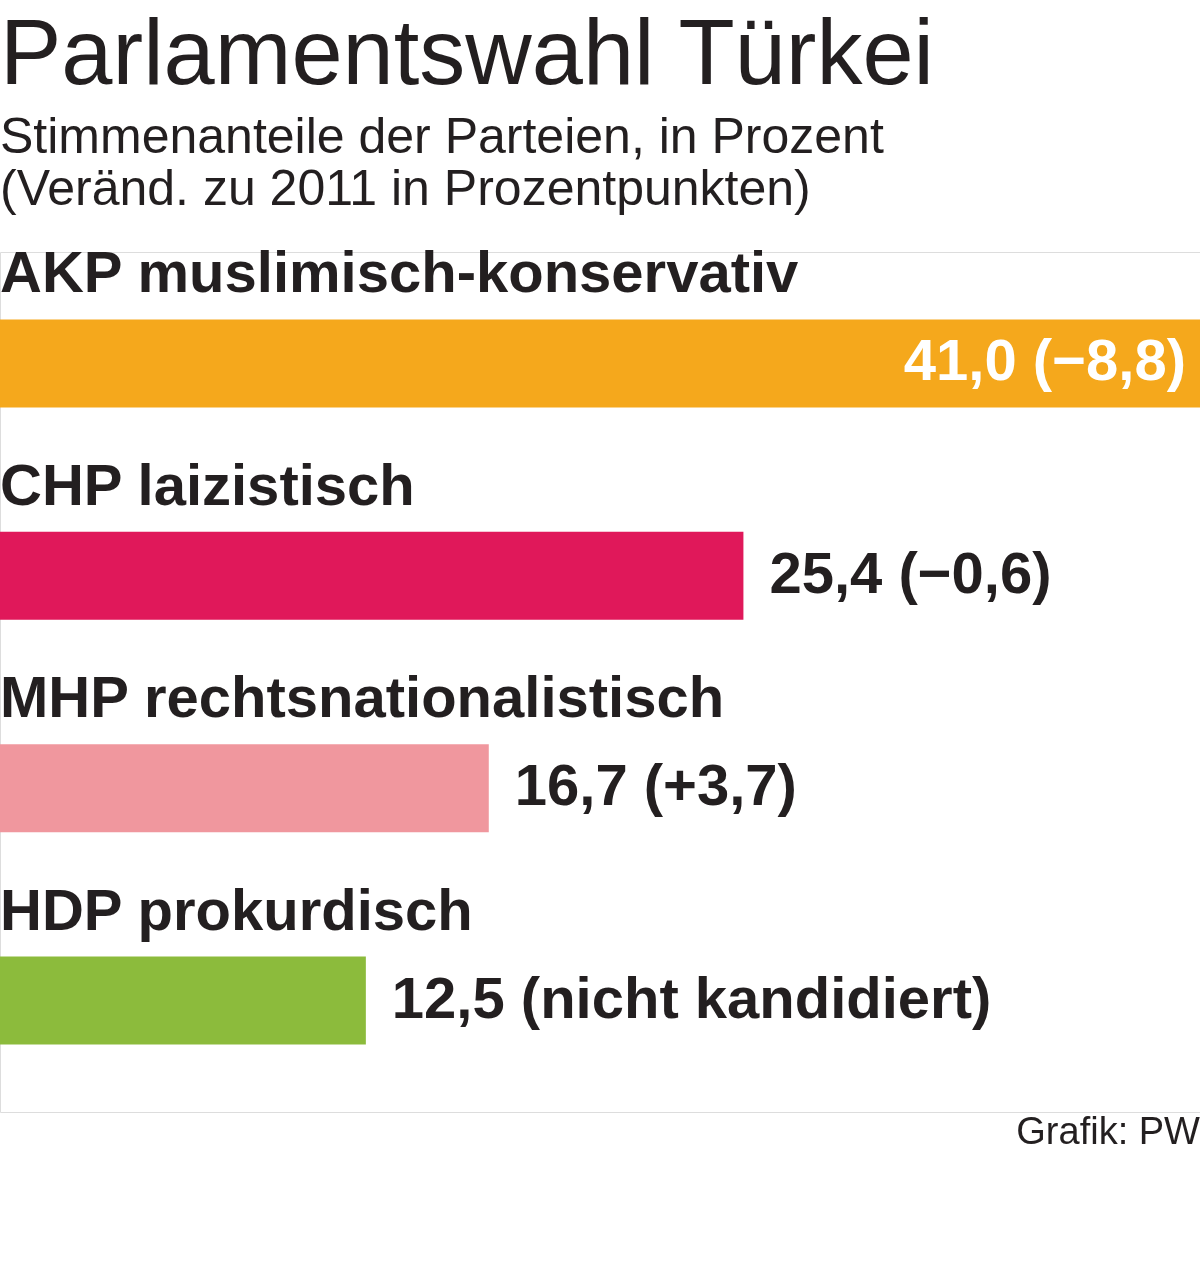 The image size is (1200, 1270). I want to click on annotation: Grafik: PW, so click(1108, 1131).